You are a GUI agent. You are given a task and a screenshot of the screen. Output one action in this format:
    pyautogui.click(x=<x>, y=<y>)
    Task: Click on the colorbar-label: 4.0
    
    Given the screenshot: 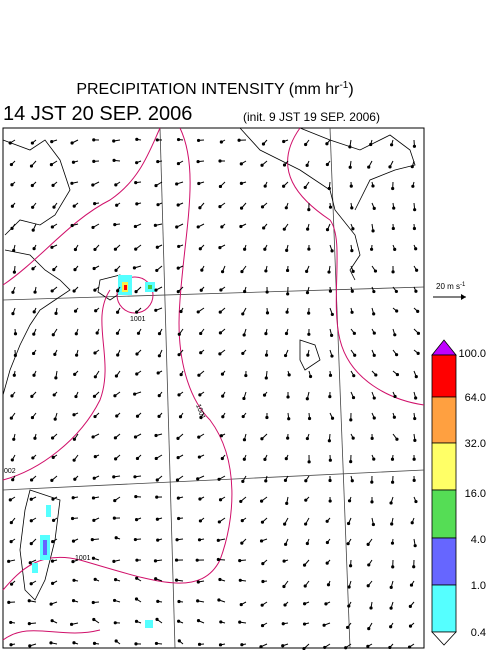 What is the action you would take?
    pyautogui.click(x=478, y=540)
    